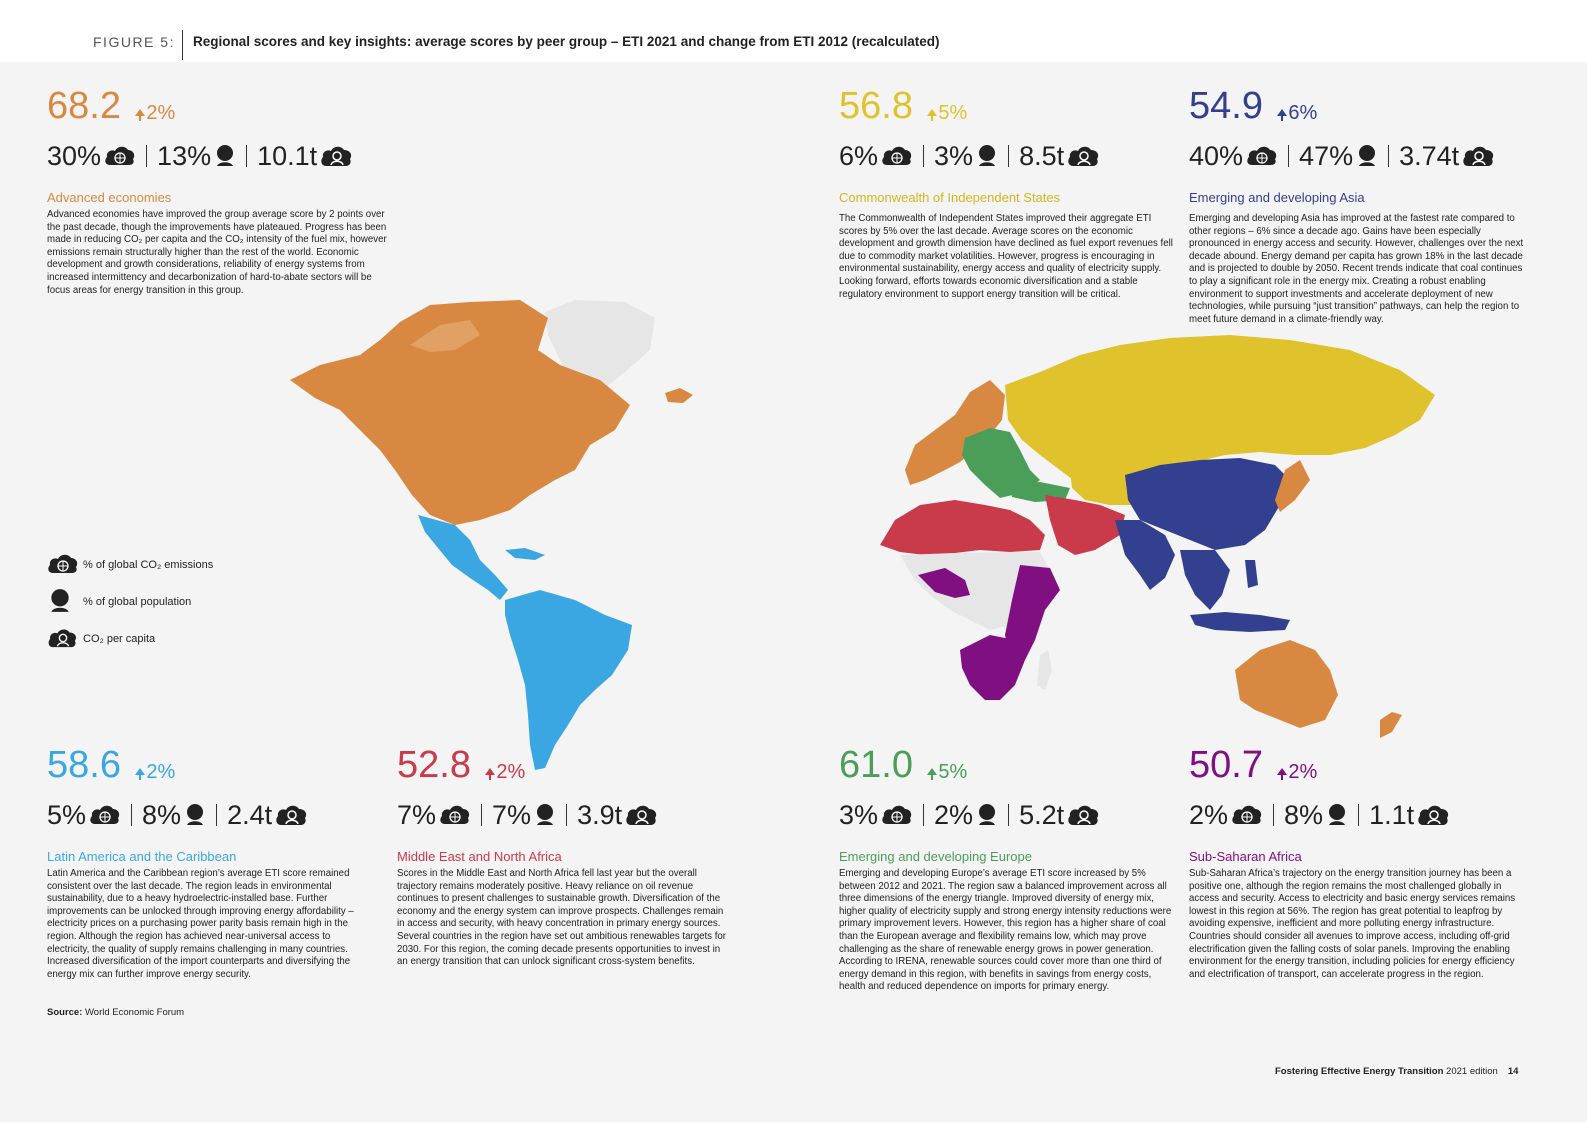 The image size is (1587, 1122). Describe the element at coordinates (1060, 815) in the screenshot. I see `per-capita-stat: 5.2t` at that location.